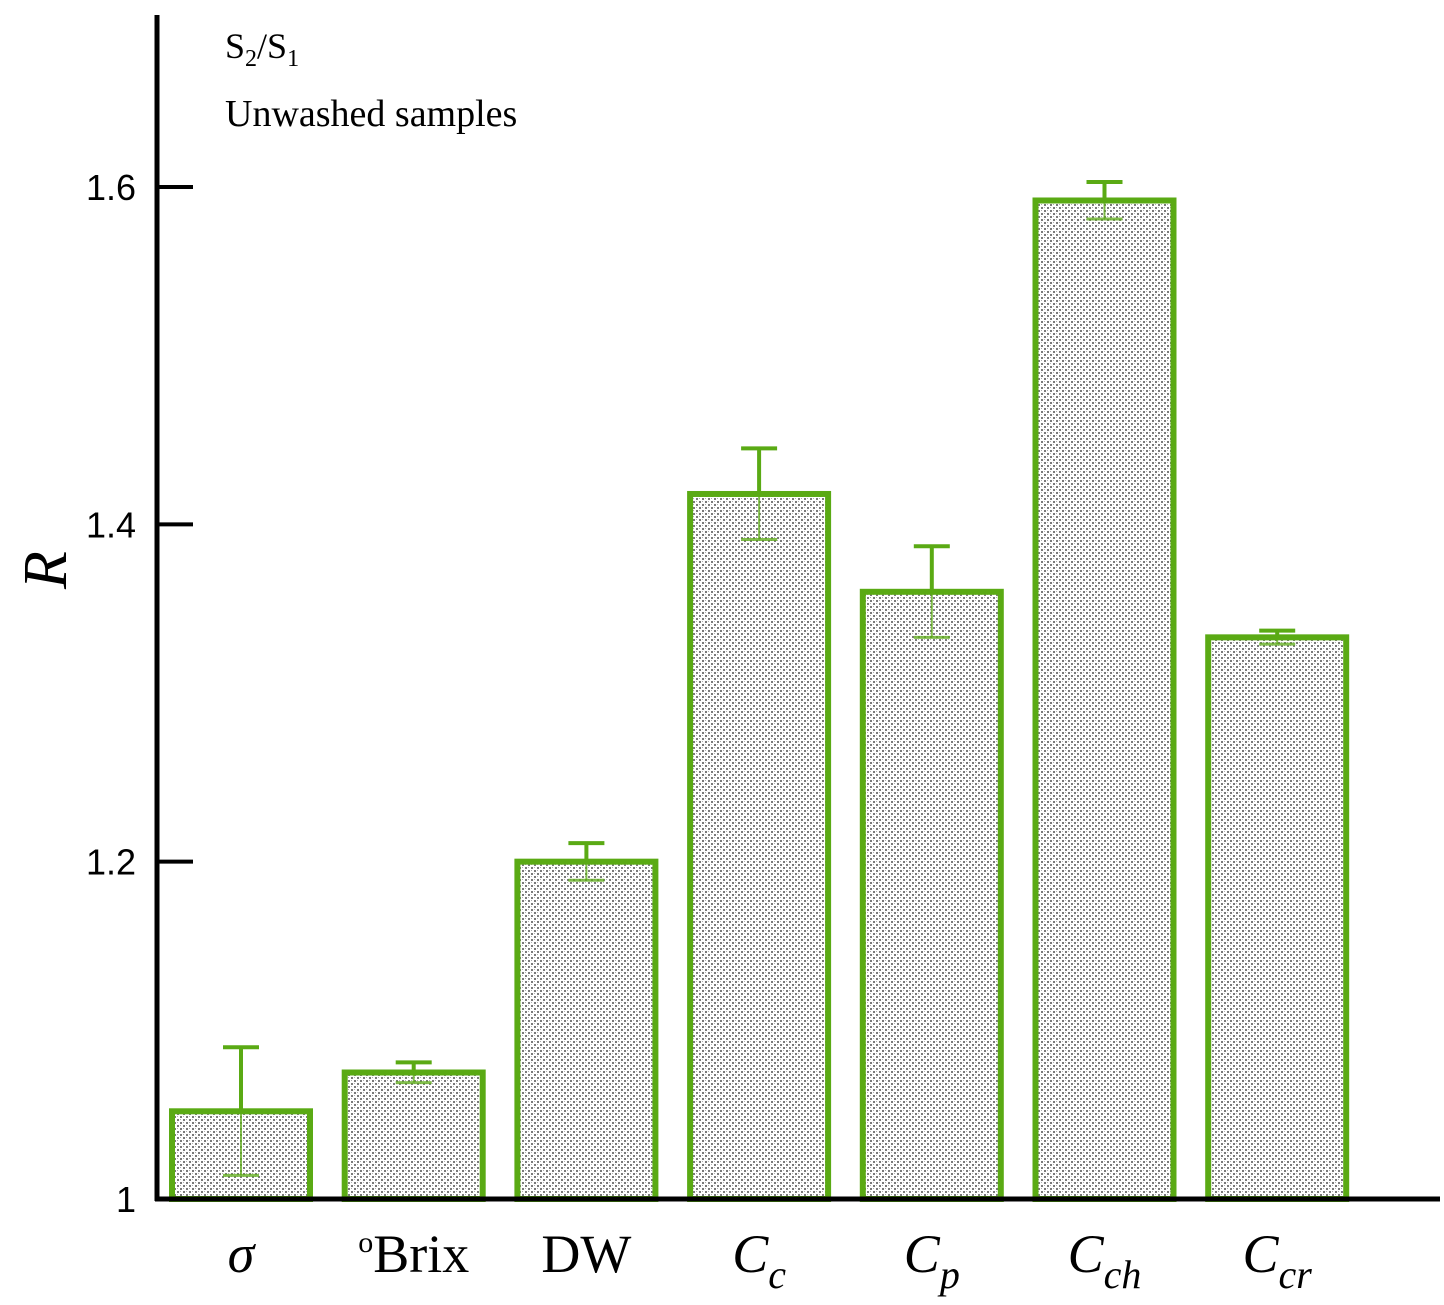 This screenshot has width=1444, height=1305. Describe the element at coordinates (413, 1135) in the screenshot. I see `bar-brix` at that location.